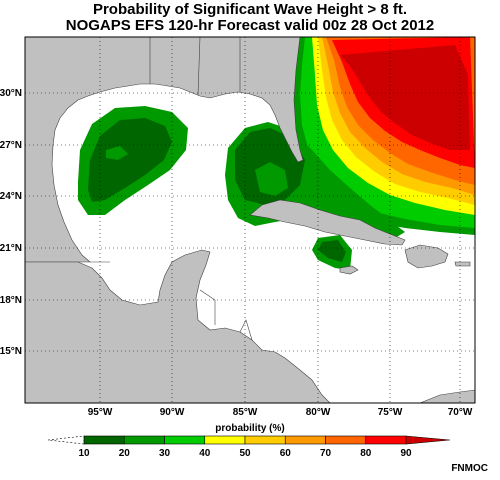  What do you see at coordinates (100, 412) in the screenshot?
I see `lon-label-95w: 95°W` at bounding box center [100, 412].